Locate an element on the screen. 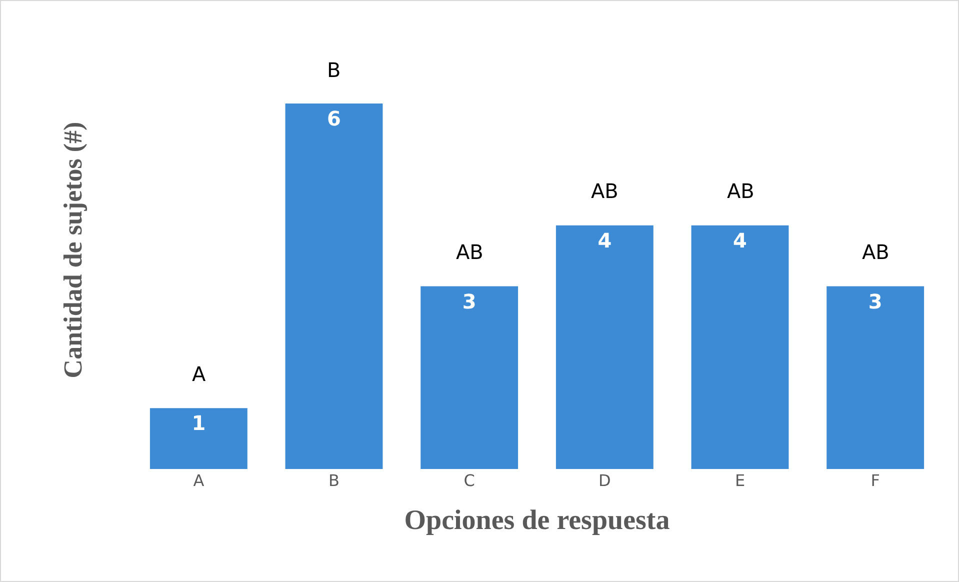 This screenshot has height=582, width=959. x-axis-title: Opciones de respuesta is located at coordinates (537, 520).